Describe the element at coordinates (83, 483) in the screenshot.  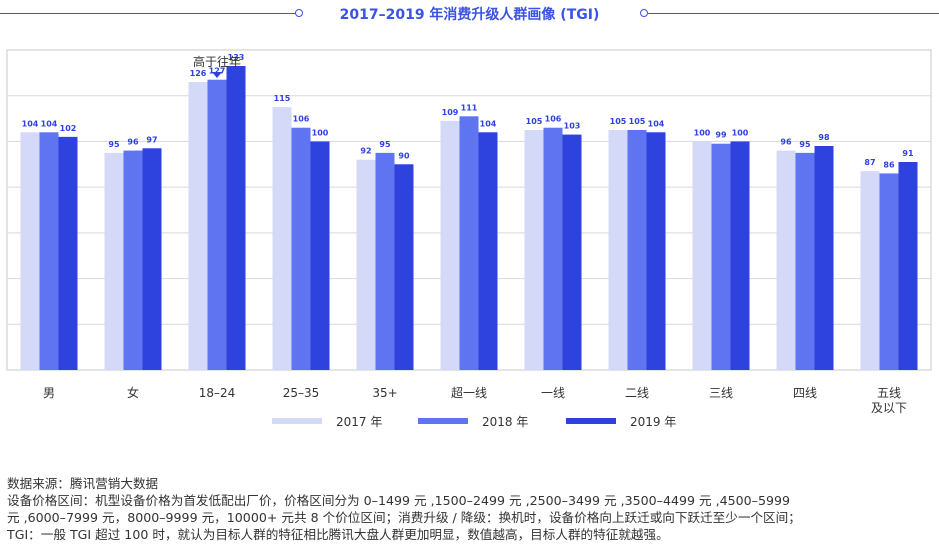
I see `note-source: 数据来源：腾讯营销大数据` at that location.